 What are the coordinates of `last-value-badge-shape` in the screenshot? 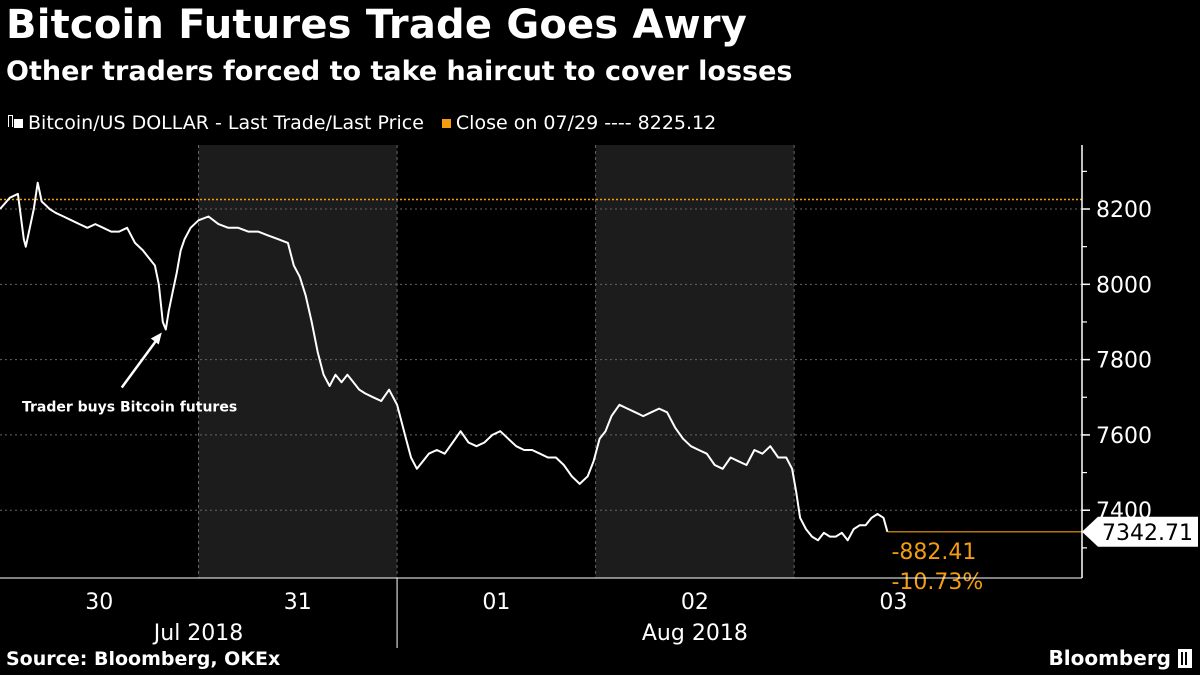 It's located at (1140, 531).